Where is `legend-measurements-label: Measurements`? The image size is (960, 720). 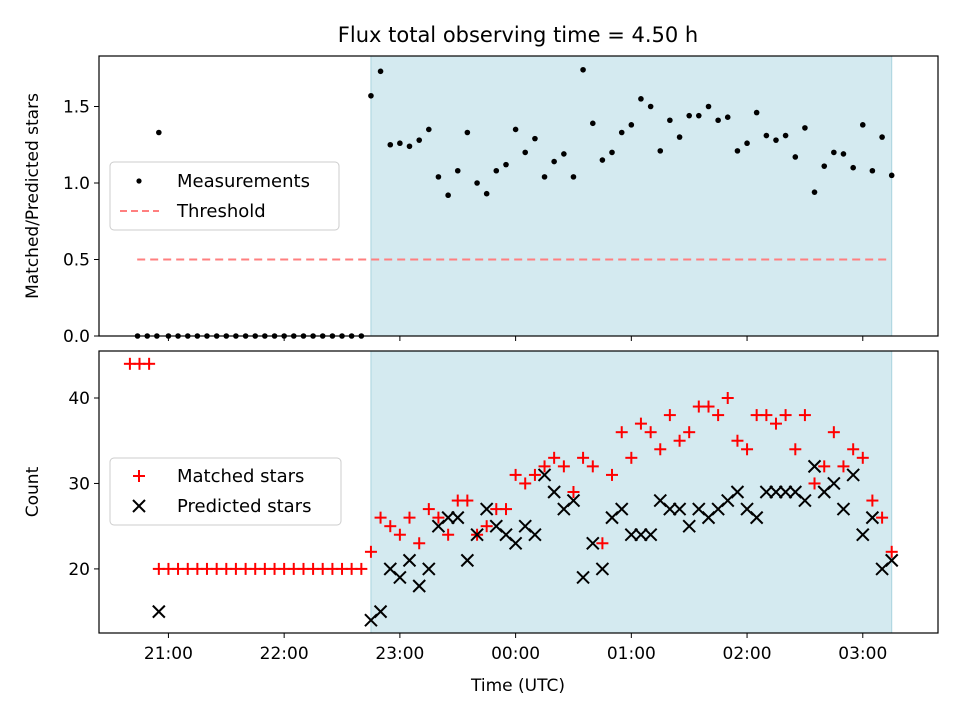
legend-measurements-label: Measurements is located at coordinates (243, 181).